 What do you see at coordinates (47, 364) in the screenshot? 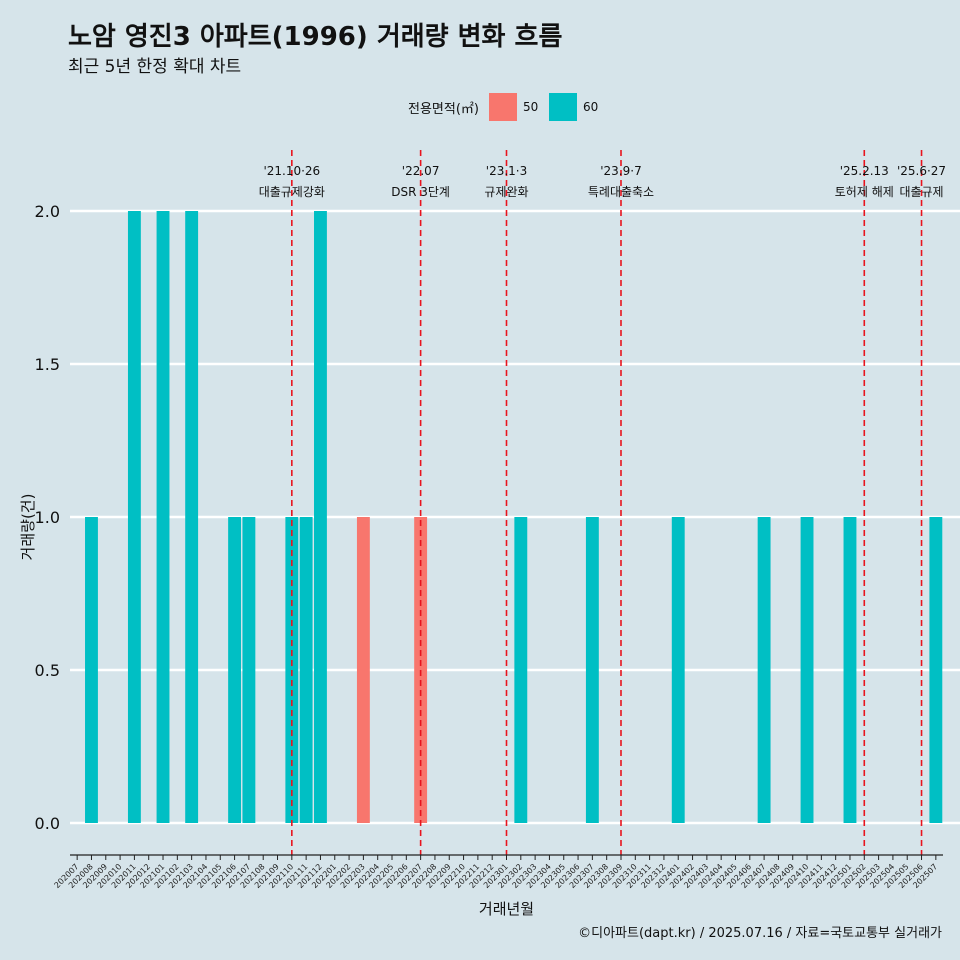
I see `y-tick-label: 1.5` at bounding box center [47, 364].